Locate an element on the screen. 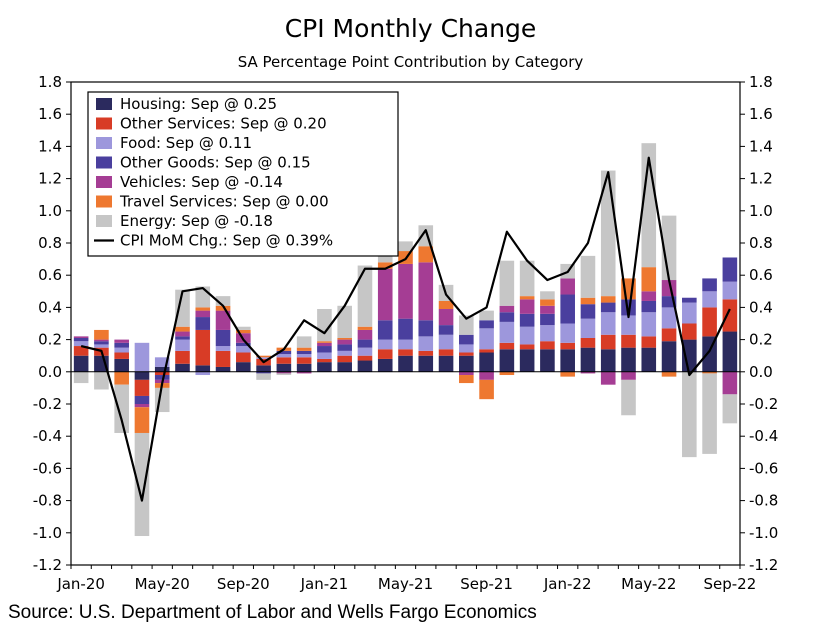  y-tick-label-left: -0.2 is located at coordinates (47, 404).